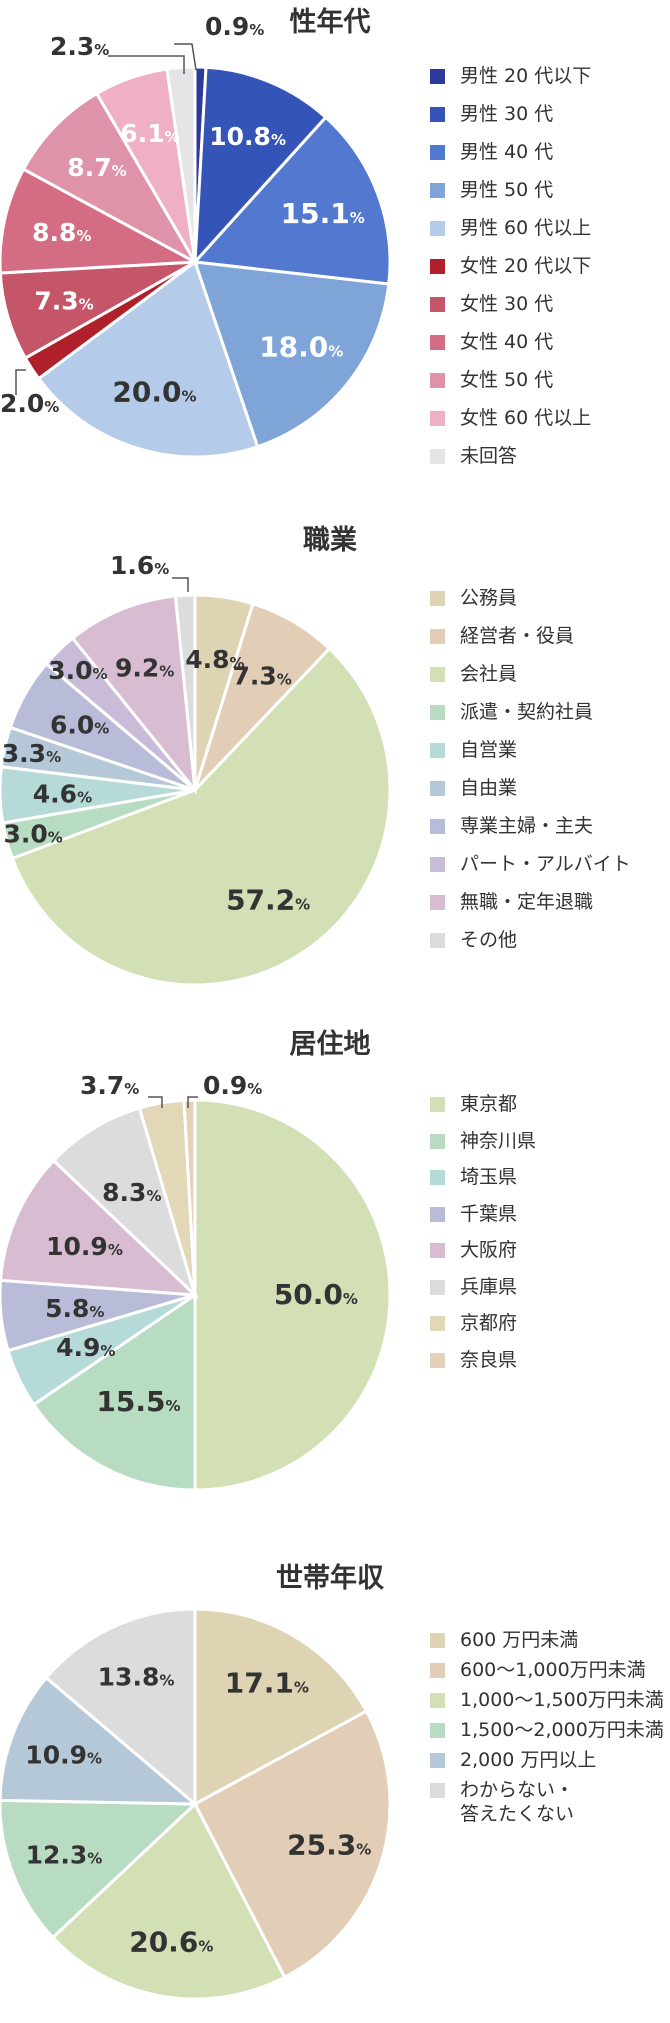 This screenshot has height=2023, width=670. I want to click on chart-title: 性年代, so click(330, 22).